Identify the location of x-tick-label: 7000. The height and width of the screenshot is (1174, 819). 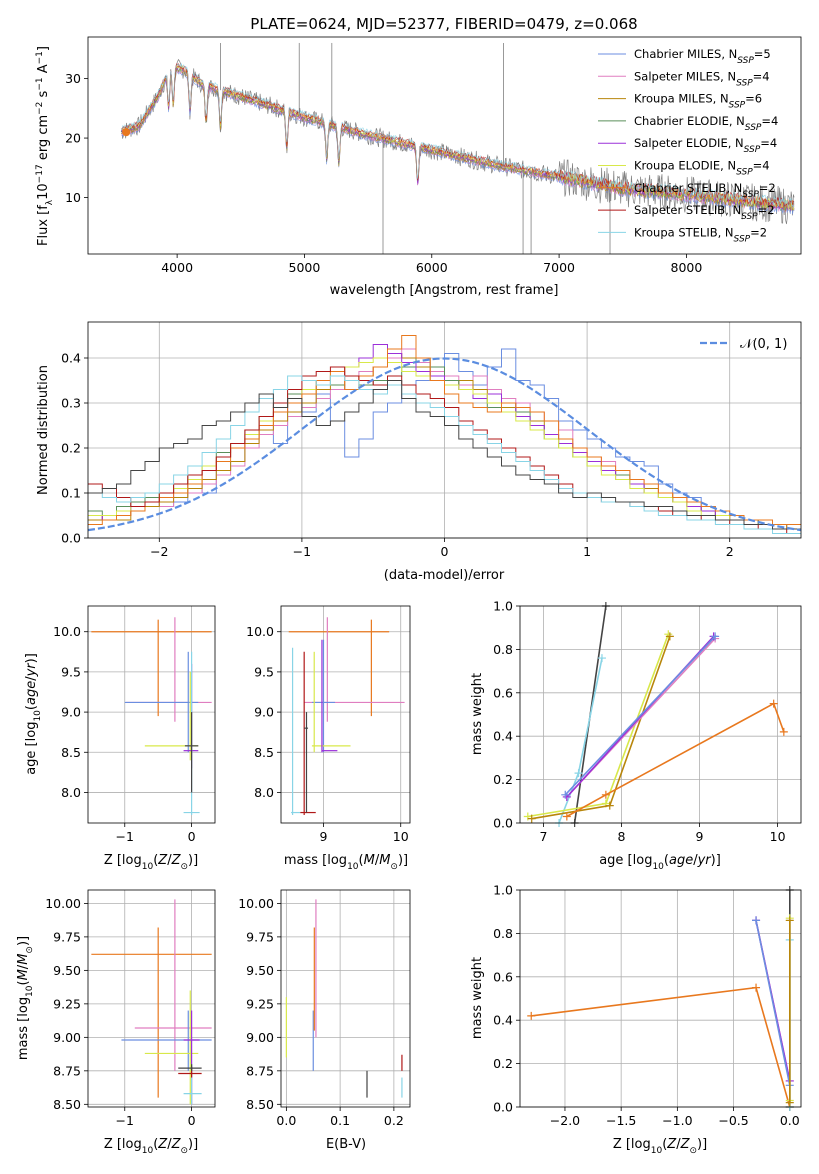
(559, 267).